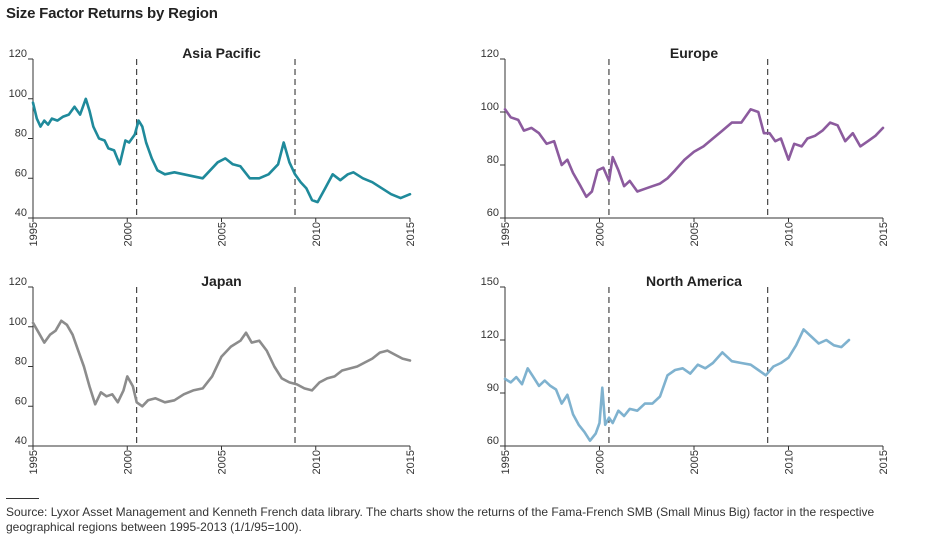 The image size is (930, 541). Describe the element at coordinates (21, 173) in the screenshot. I see `asia-pacific-y-tick-label: 60` at that location.